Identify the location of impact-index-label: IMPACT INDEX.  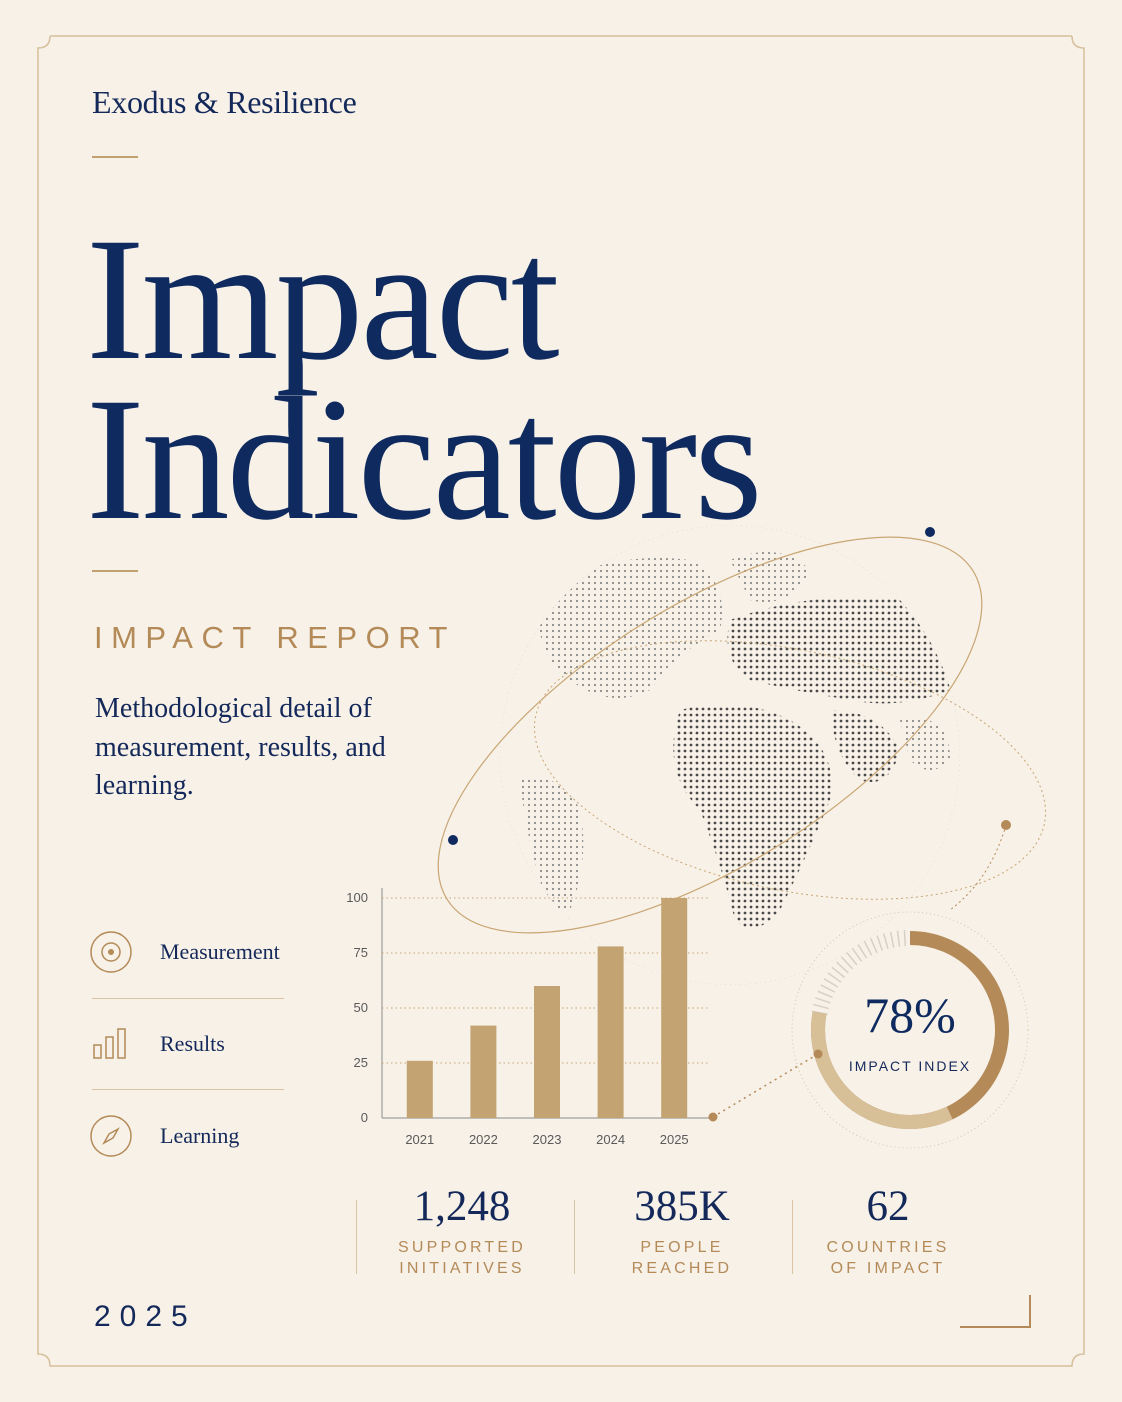
(910, 1066).